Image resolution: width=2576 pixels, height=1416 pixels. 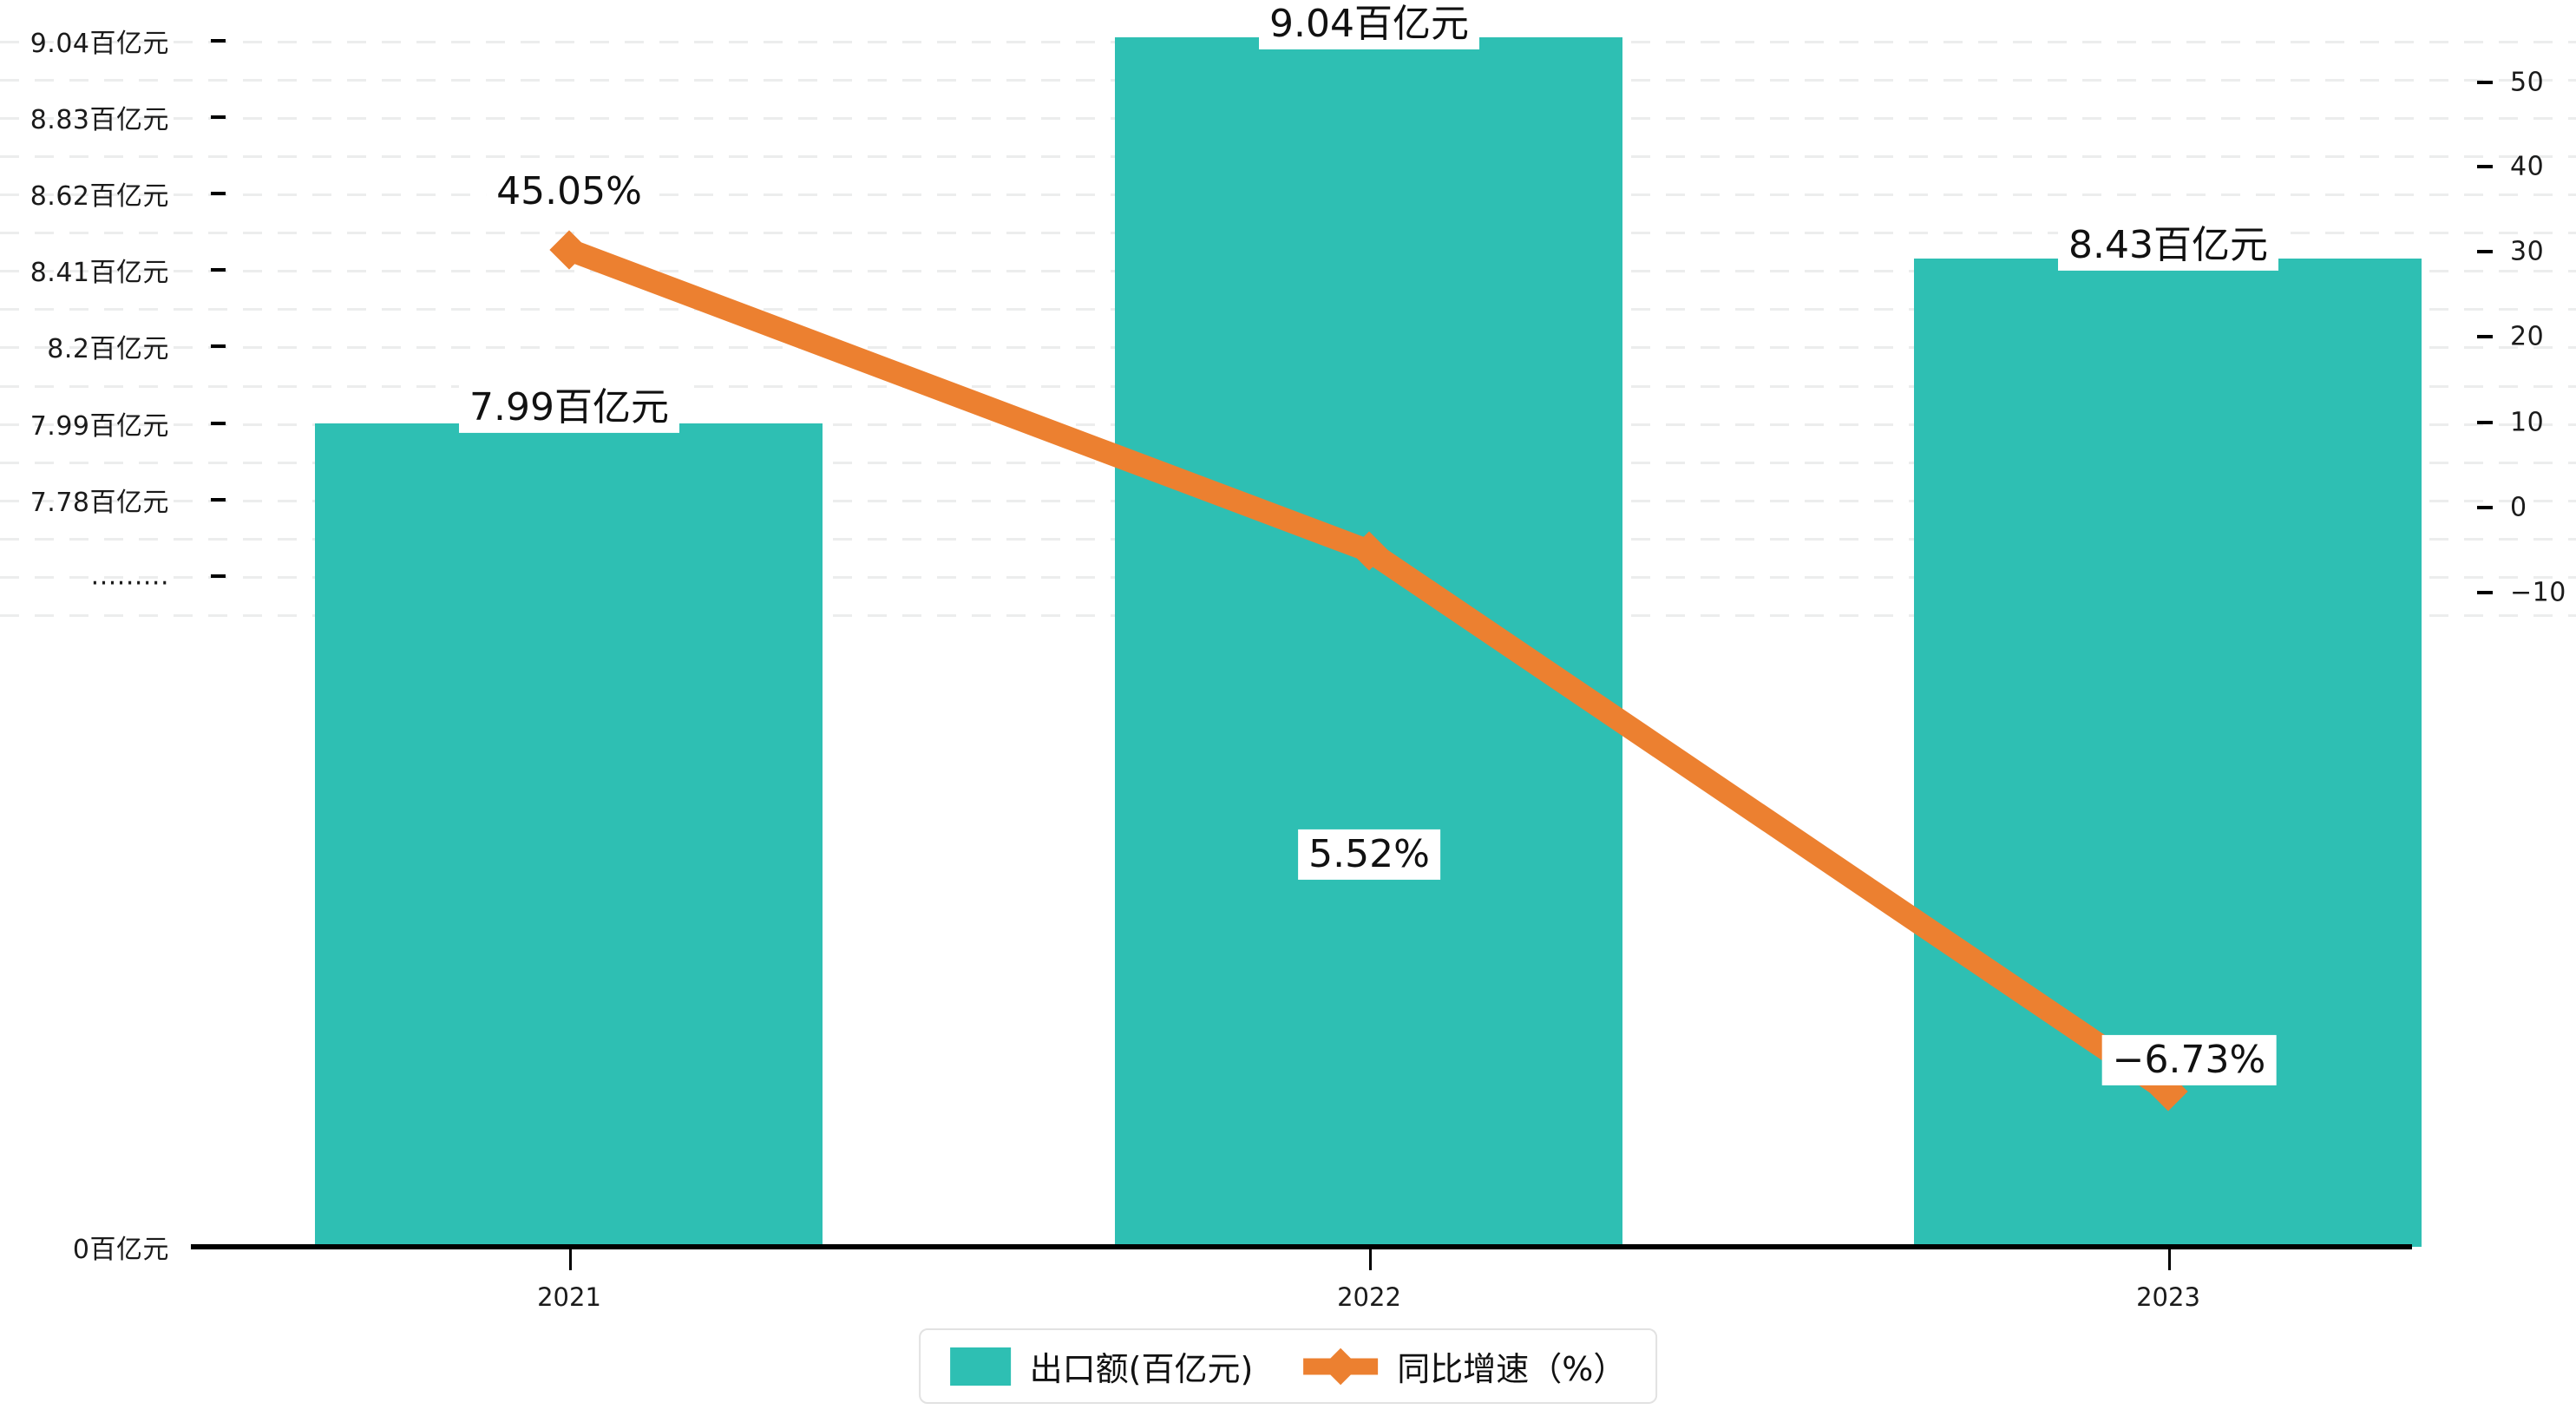 I want to click on left-axis-tick-label: 7.99百亿元, so click(x=99, y=426).